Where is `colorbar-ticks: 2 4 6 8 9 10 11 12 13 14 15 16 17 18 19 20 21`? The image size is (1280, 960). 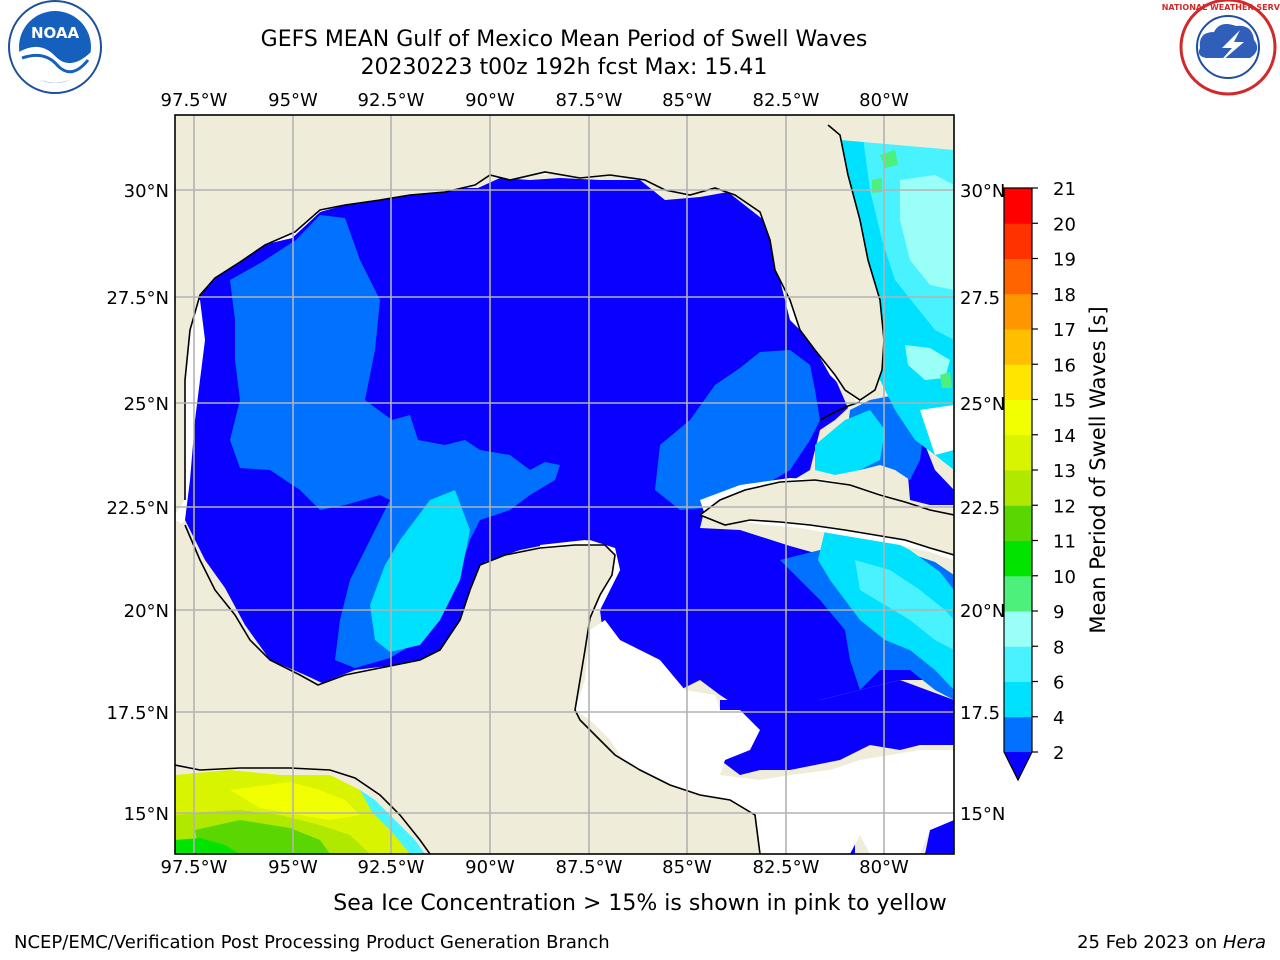 colorbar-ticks: 2 4 6 8 9 10 11 12 13 14 15 16 17 18 19 20 21 is located at coordinates (1054, 471).